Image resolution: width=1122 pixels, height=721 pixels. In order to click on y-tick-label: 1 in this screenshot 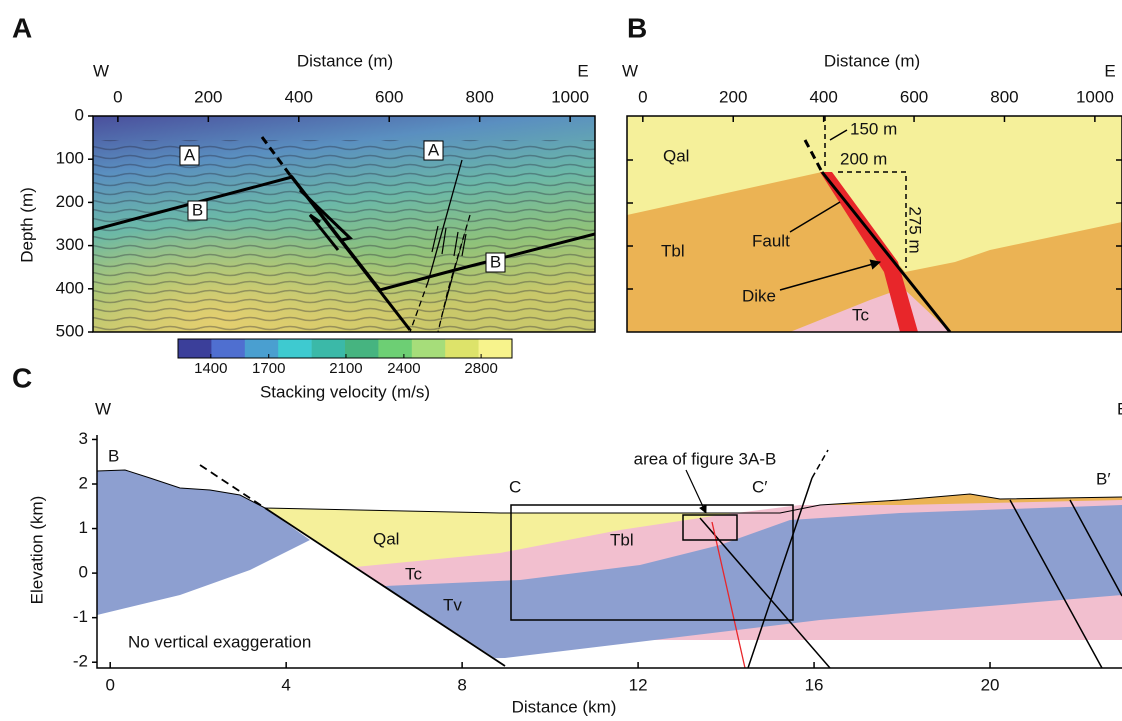, I will do `click(83, 527)`.